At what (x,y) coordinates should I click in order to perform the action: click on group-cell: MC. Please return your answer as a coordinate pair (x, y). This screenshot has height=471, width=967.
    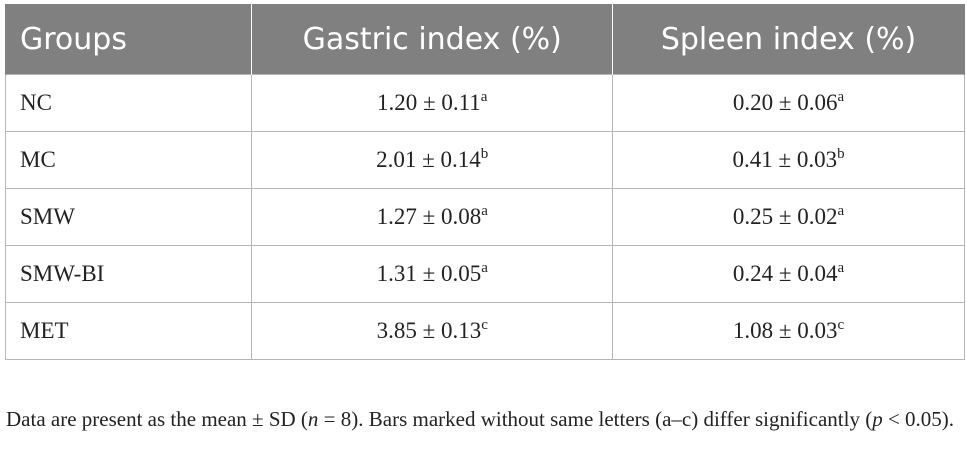
    Looking at the image, I should click on (128, 160).